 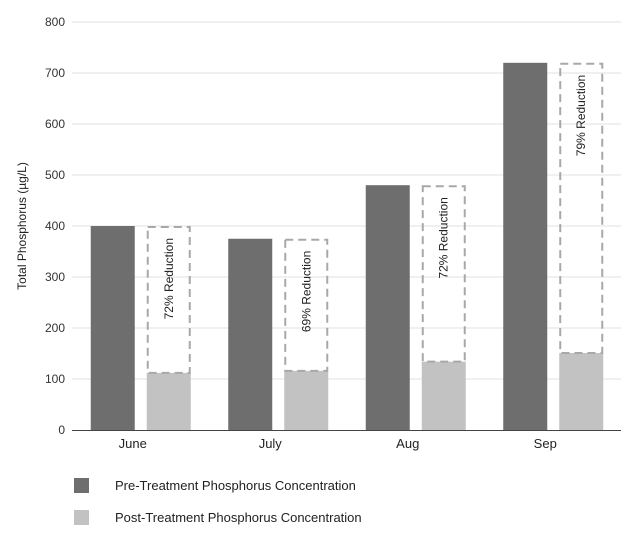 What do you see at coordinates (250, 334) in the screenshot?
I see `bar-pre-treatment-july` at bounding box center [250, 334].